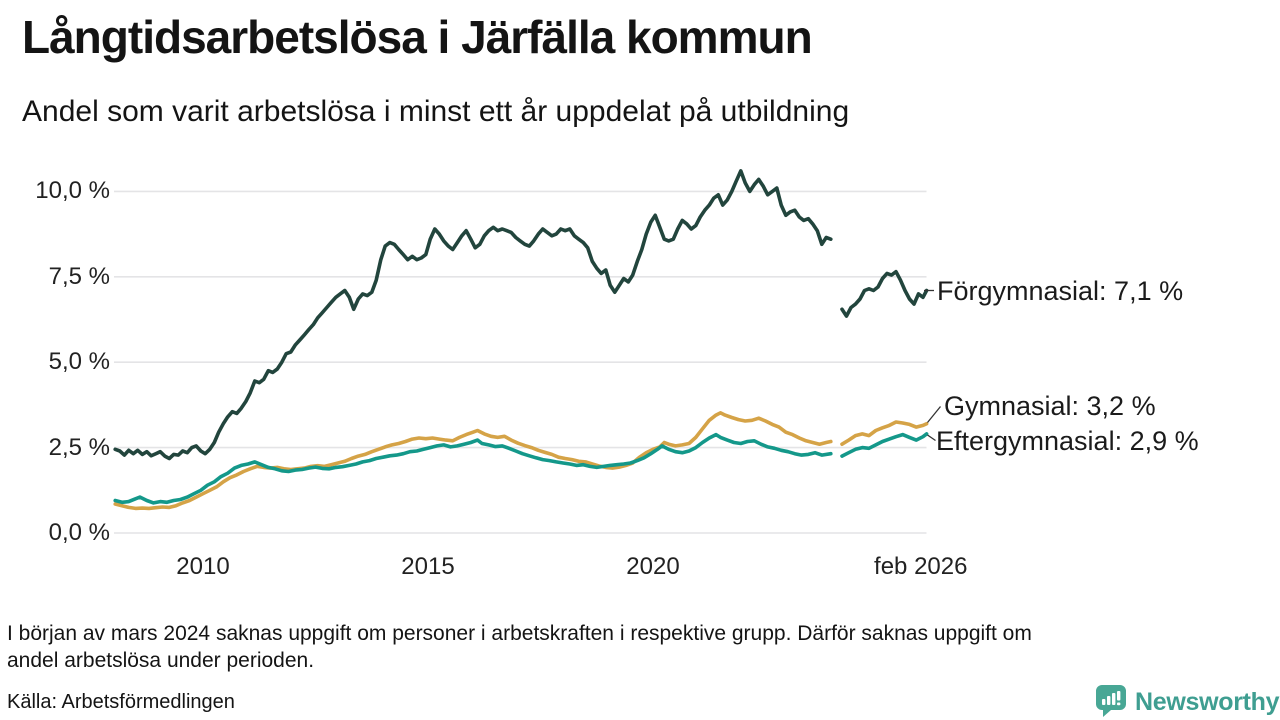  What do you see at coordinates (931, 438) in the screenshot?
I see `label-connector-eftergymnasial` at bounding box center [931, 438].